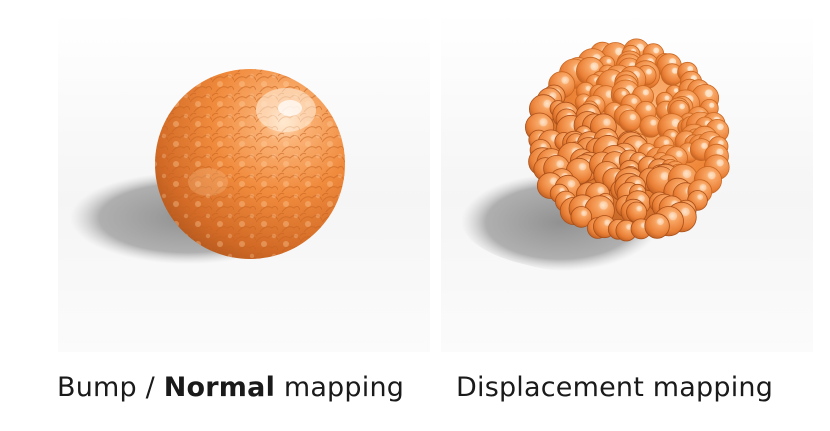 The height and width of the screenshot is (431, 830). What do you see at coordinates (340, 387) in the screenshot?
I see `caption-suffix: mapping` at bounding box center [340, 387].